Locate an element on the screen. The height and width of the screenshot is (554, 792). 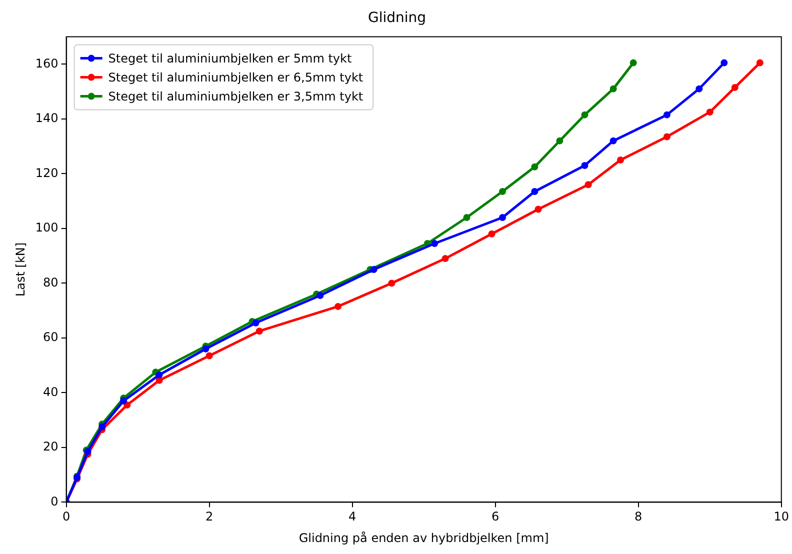
legend-label: Steget til aluminiumbjelken er 3,5mm tykt is located at coordinates (236, 96).